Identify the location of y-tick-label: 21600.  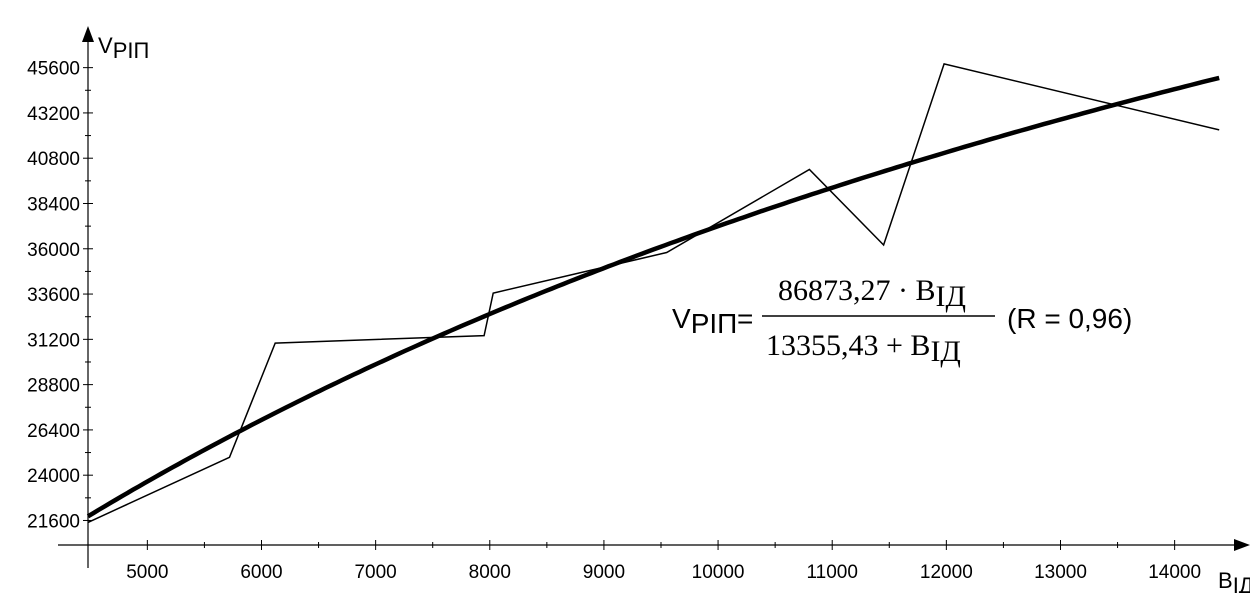
(53, 521).